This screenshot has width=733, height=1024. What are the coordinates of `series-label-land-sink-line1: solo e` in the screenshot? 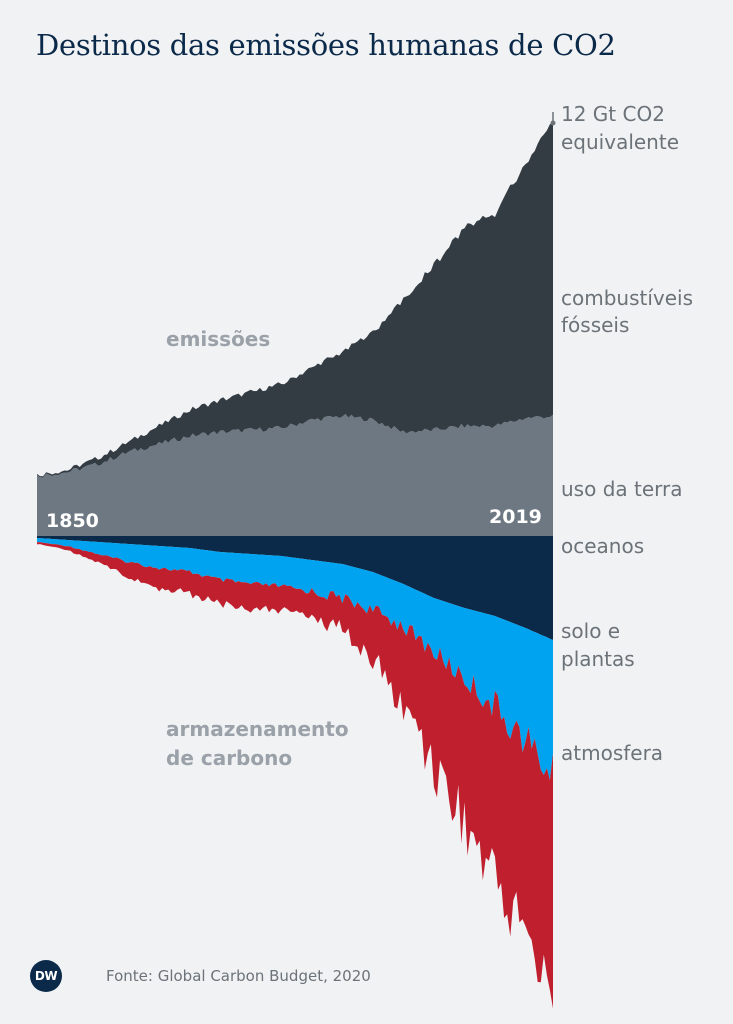 It's located at (590, 631).